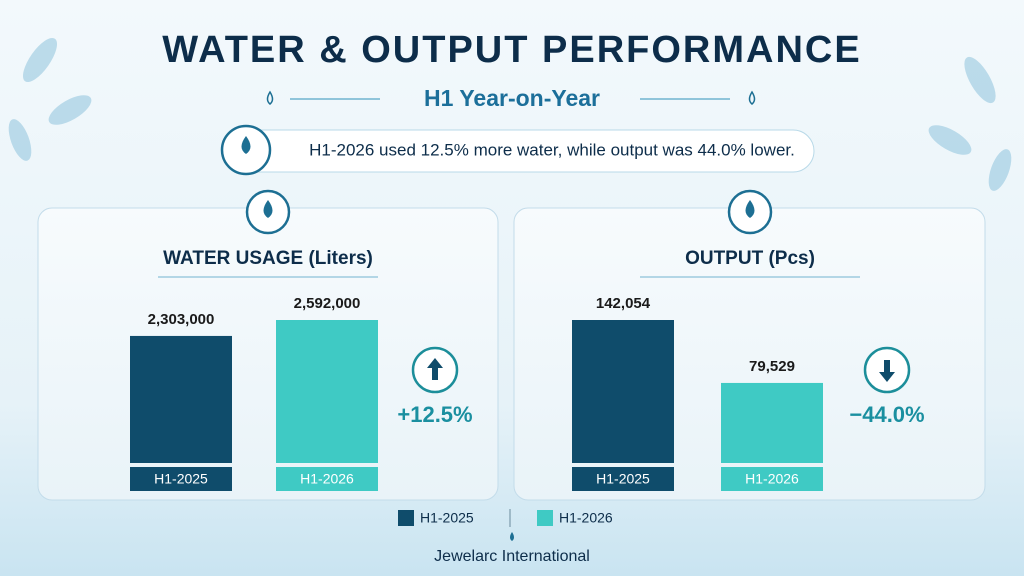 The image size is (1024, 576). What do you see at coordinates (268, 258) in the screenshot?
I see `panel-title: WATER USAGE (Liters)` at bounding box center [268, 258].